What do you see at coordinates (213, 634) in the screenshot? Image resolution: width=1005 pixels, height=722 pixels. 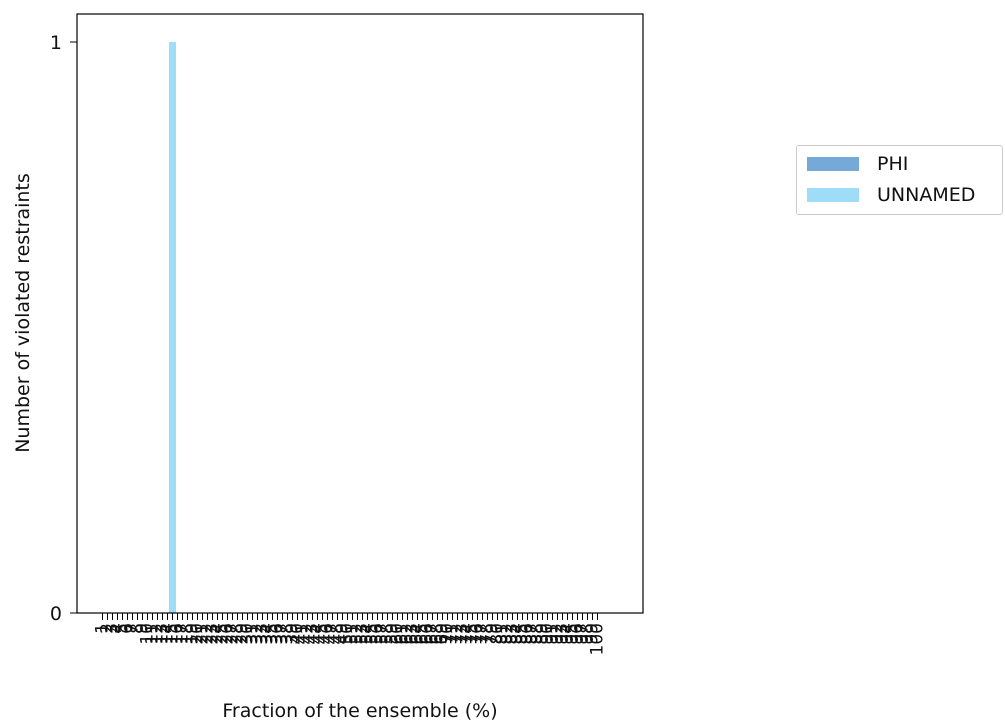 I see `x-tick-label: 23` at bounding box center [213, 634].